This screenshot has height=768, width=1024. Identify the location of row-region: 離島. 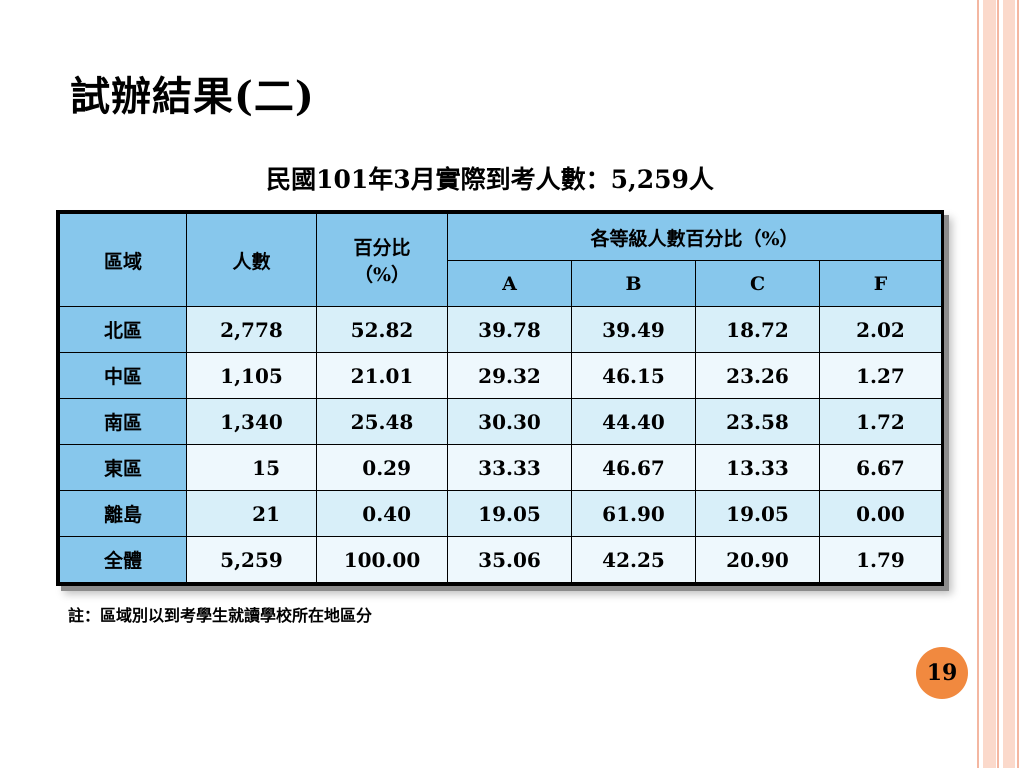
(123, 513).